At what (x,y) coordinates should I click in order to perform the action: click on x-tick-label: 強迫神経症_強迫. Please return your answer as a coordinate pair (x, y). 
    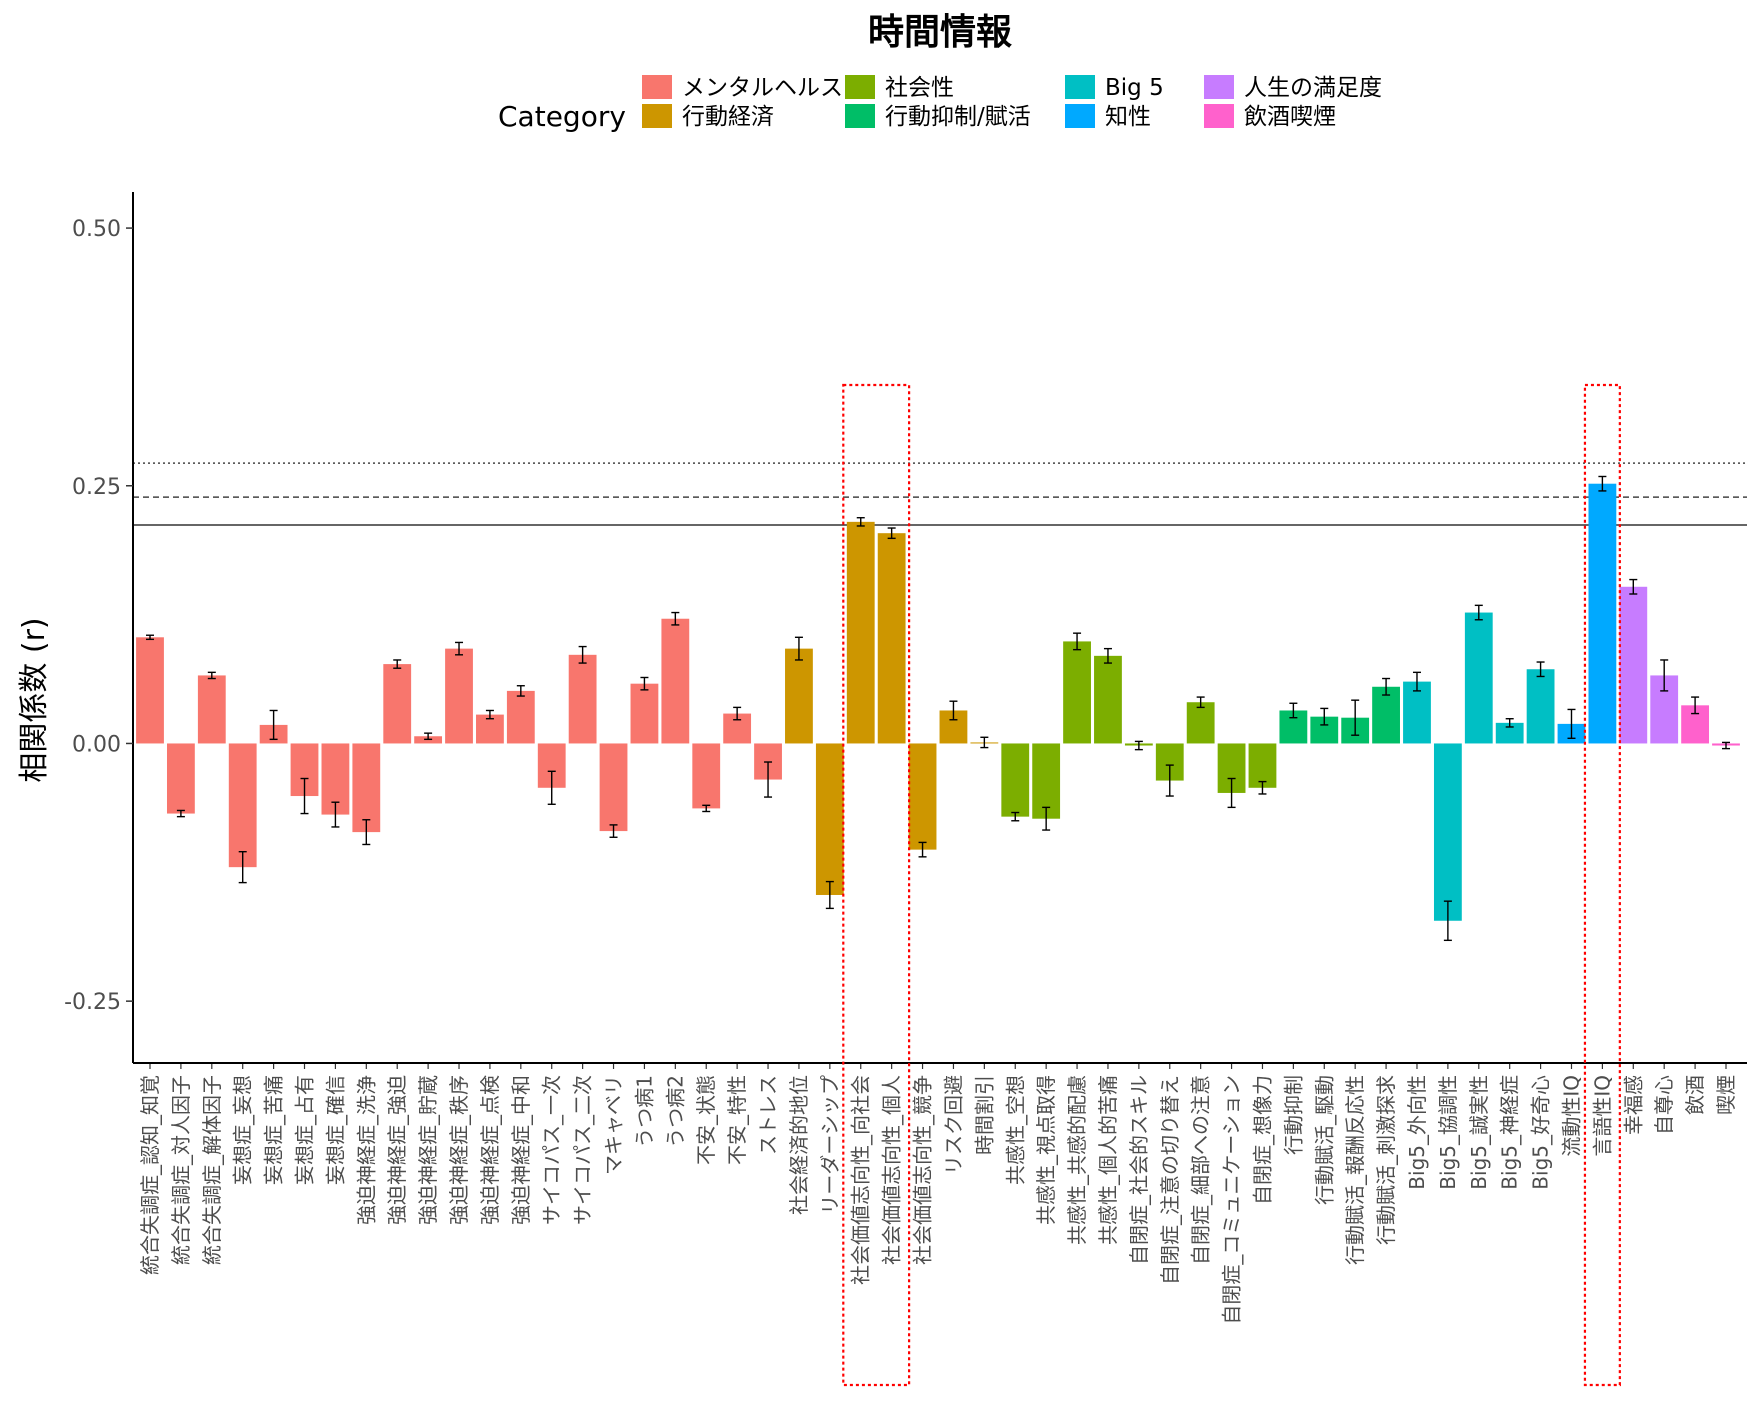
    Looking at the image, I should click on (397, 1150).